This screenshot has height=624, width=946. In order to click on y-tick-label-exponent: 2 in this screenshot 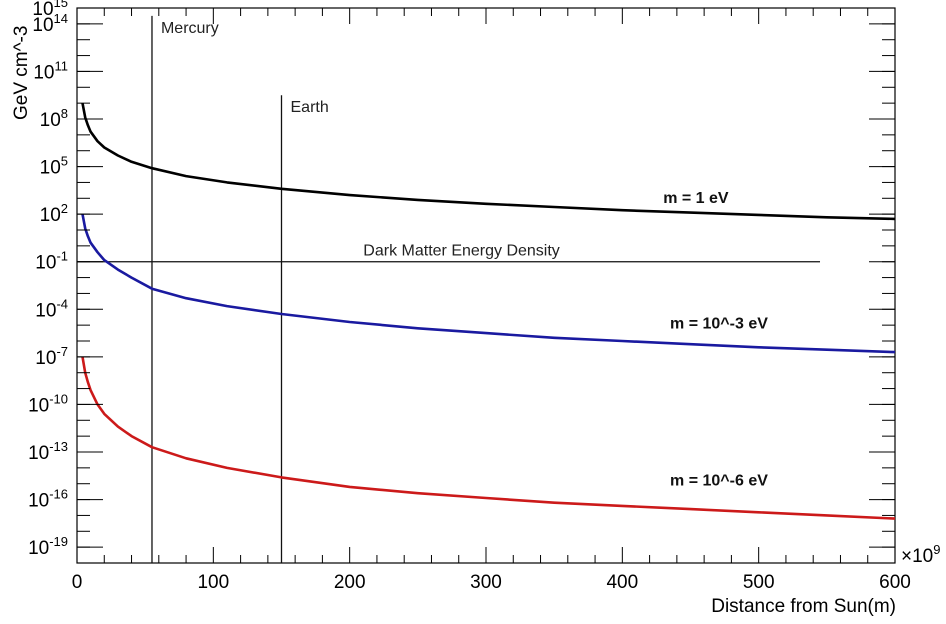, I will do `click(64, 208)`.